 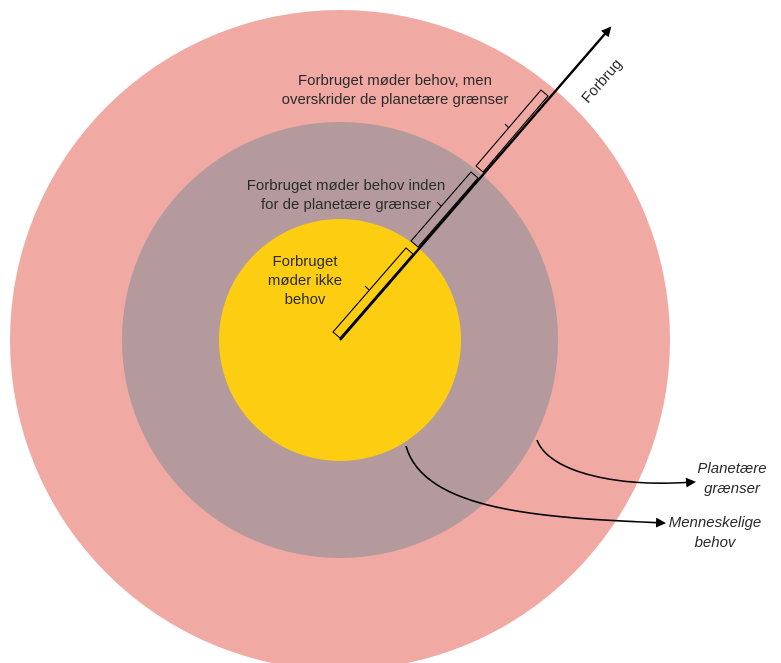 What do you see at coordinates (601, 81) in the screenshot?
I see `axis-label-forbrug: Forbrug` at bounding box center [601, 81].